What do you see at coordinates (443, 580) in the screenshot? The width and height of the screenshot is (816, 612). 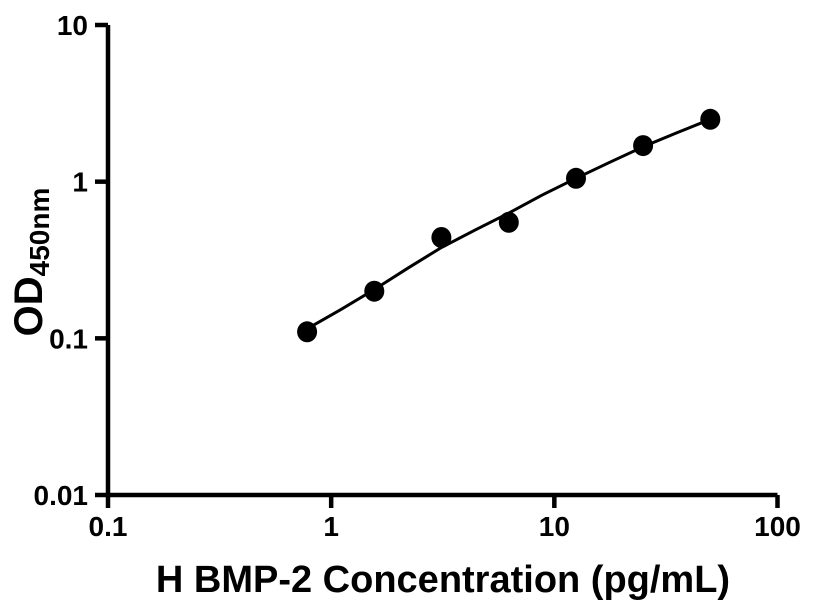 I see `x-axis-title: H BMP-2 Concentration (pg/mL)` at bounding box center [443, 580].